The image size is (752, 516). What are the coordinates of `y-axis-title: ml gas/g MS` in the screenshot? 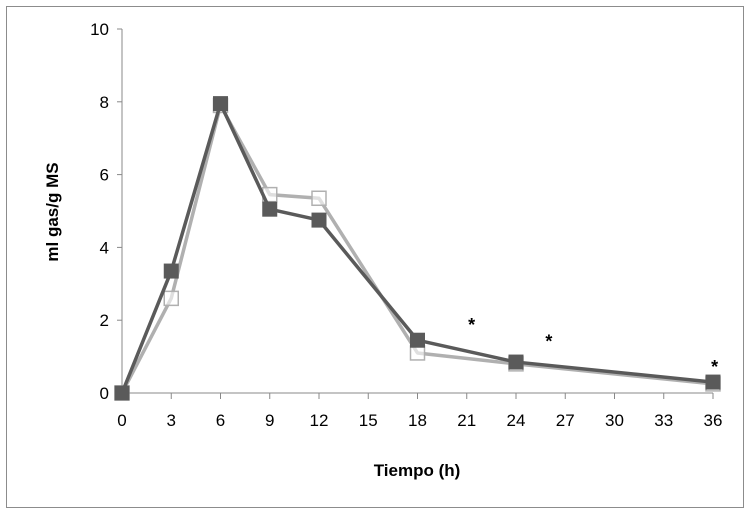 It's located at (52, 211).